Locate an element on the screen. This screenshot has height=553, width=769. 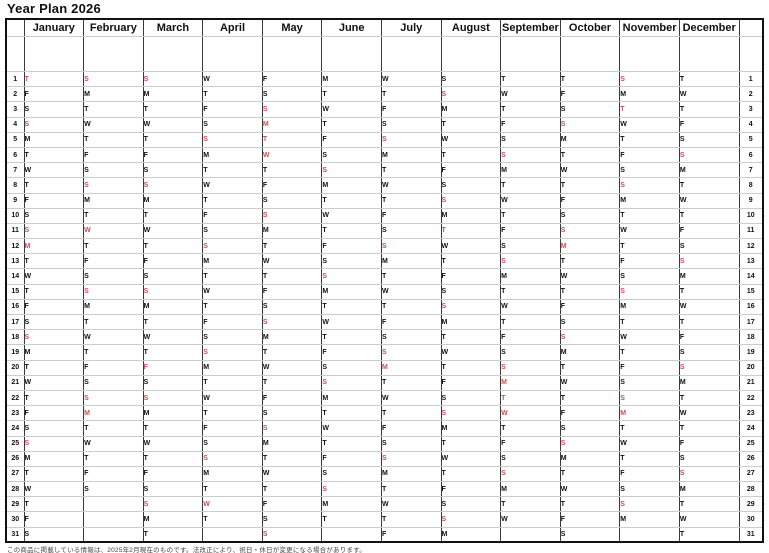
day-cell-may-13: W is located at coordinates (292, 261).